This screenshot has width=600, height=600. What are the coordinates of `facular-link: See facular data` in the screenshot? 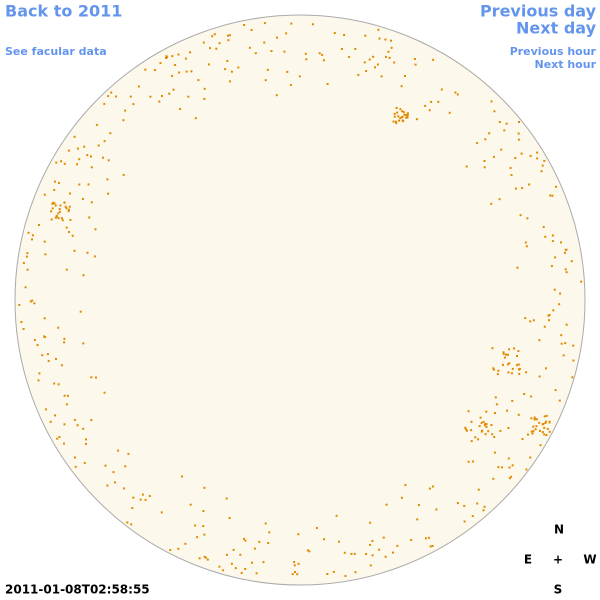 It's located at (56, 51).